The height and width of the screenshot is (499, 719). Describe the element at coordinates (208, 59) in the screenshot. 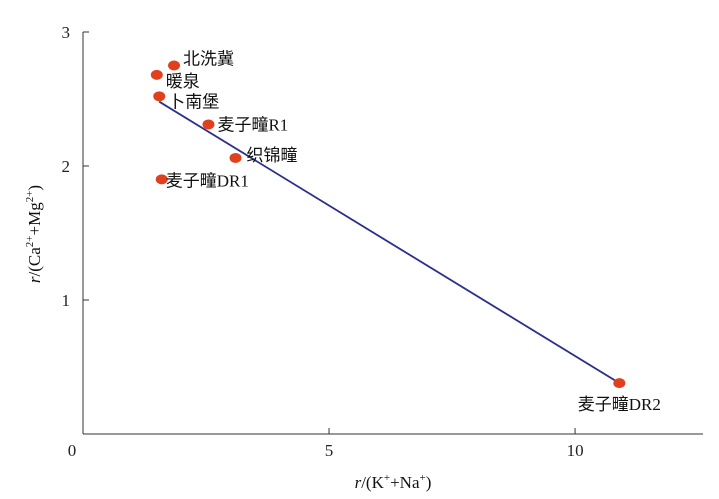

I see `data-point-label: 北洗冀` at that location.